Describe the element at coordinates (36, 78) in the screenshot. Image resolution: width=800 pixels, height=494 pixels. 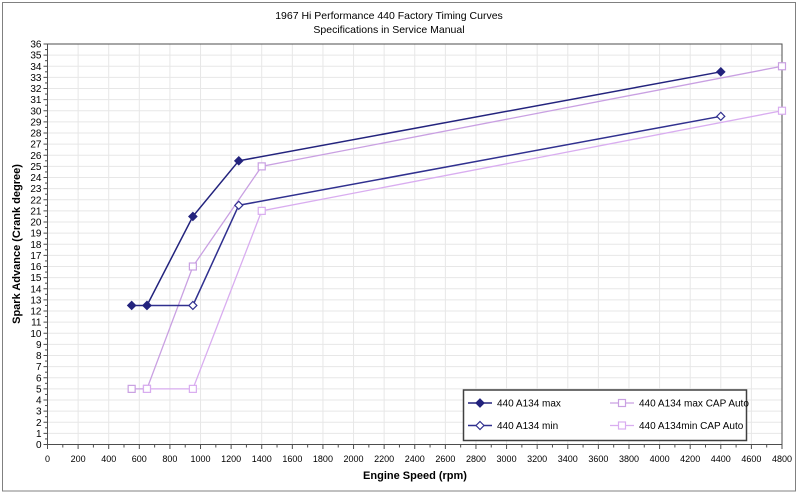
I see `y-tick-label: 33` at that location.